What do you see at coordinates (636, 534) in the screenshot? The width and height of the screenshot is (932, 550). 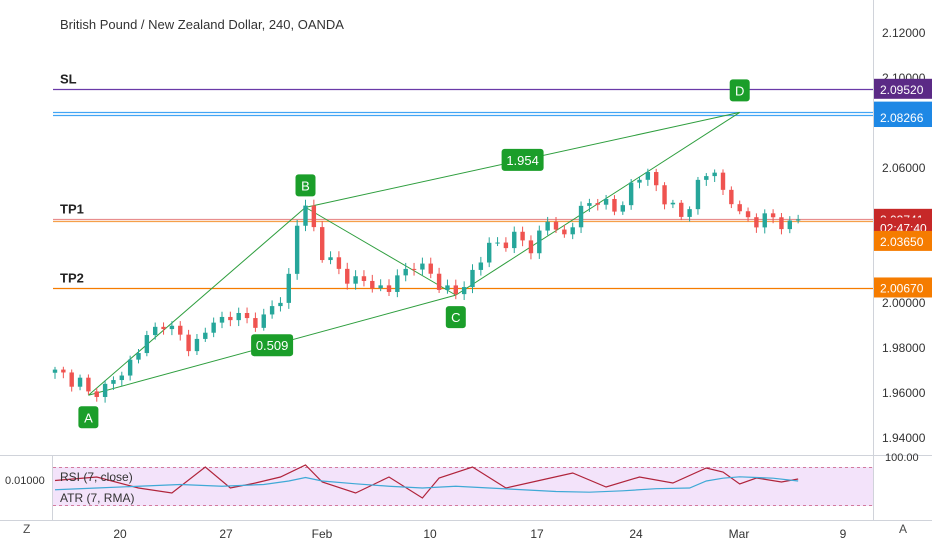 I see `time-tick-label: 24` at bounding box center [636, 534].